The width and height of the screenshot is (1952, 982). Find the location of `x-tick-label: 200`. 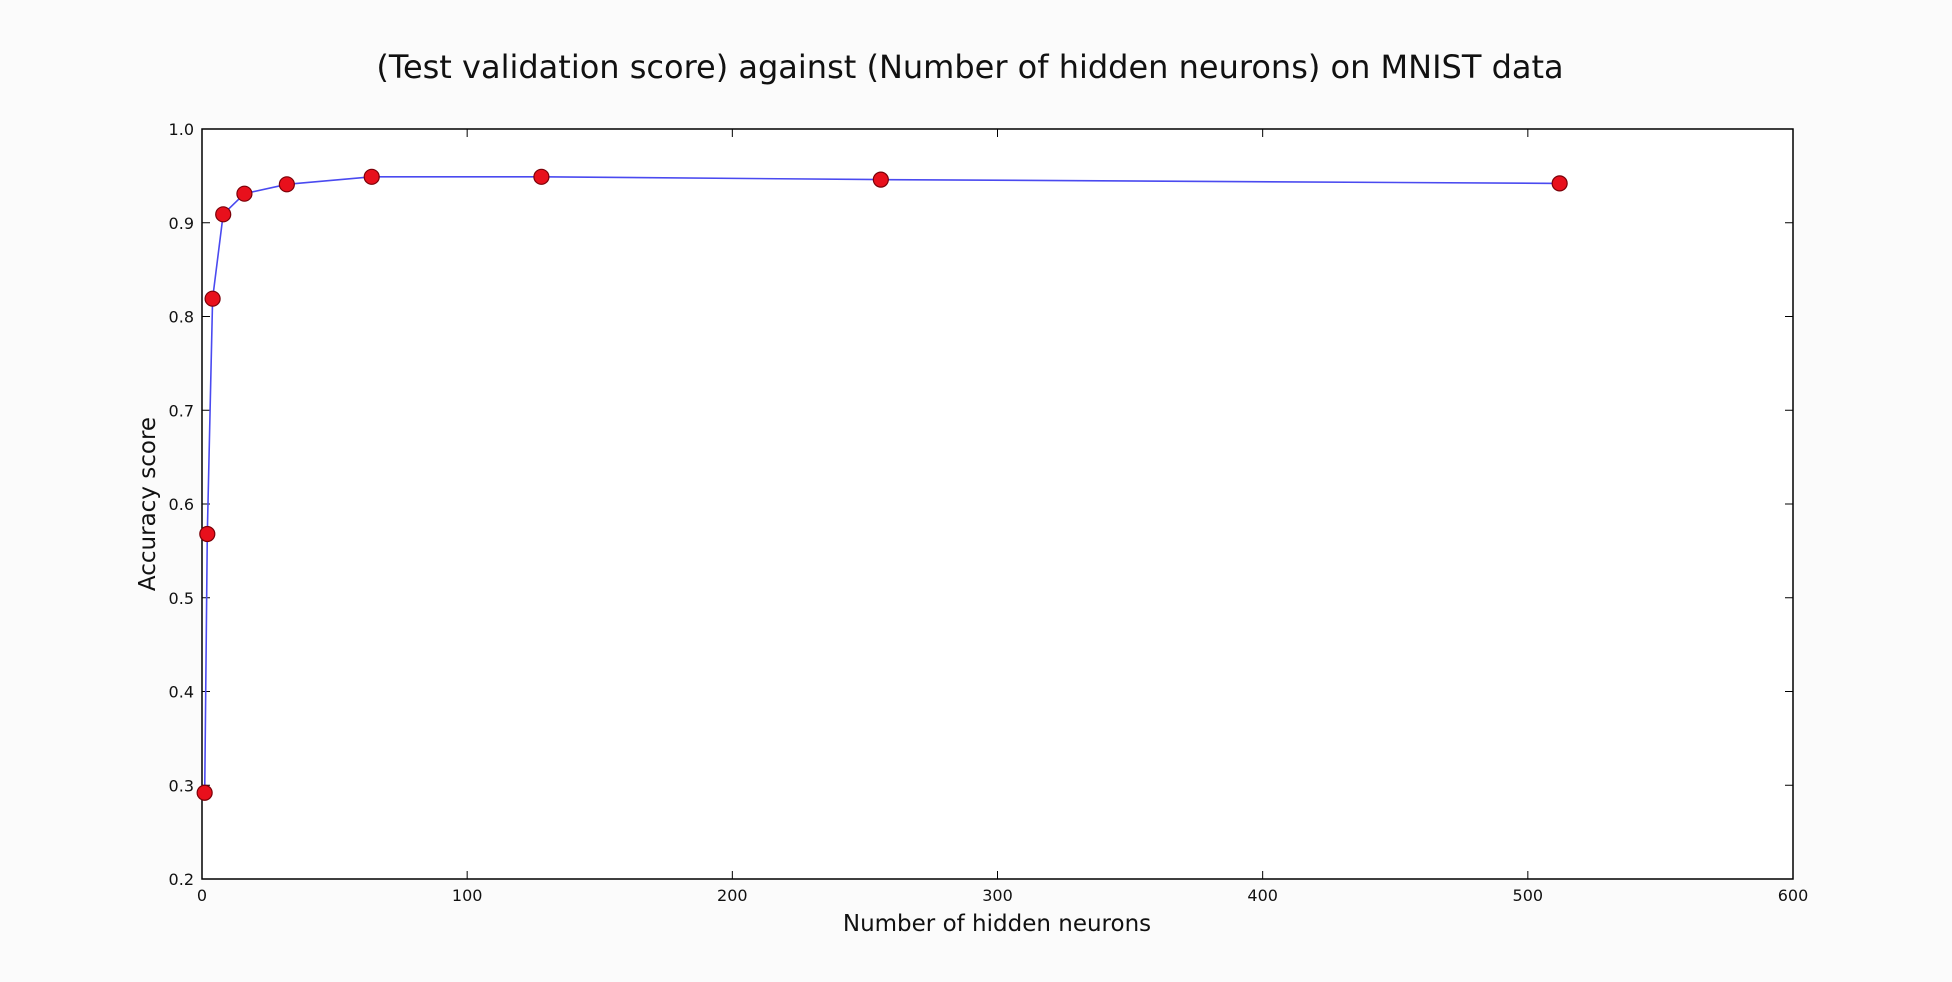

x-tick-label: 200 is located at coordinates (732, 895).